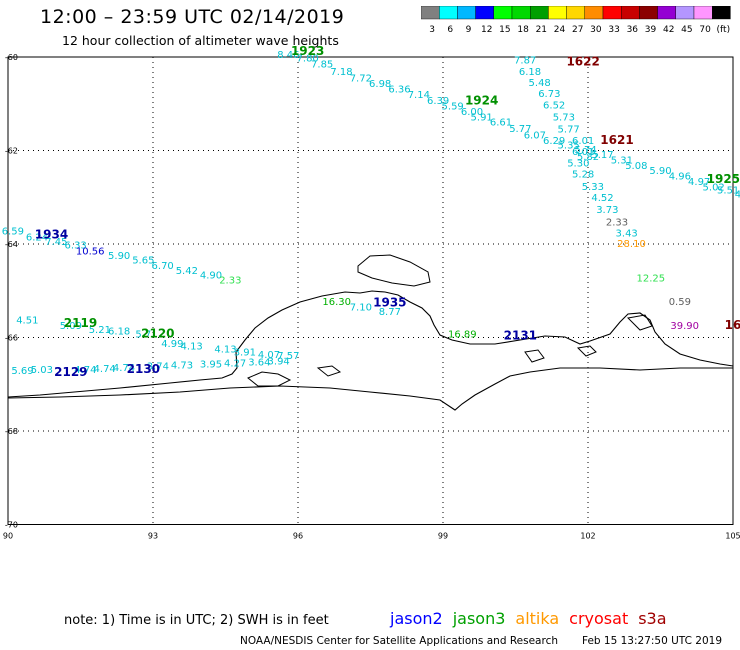 The height and width of the screenshot is (650, 740). What do you see at coordinates (593, 187) in the screenshot?
I see `wave-height-label: 5.33` at bounding box center [593, 187].